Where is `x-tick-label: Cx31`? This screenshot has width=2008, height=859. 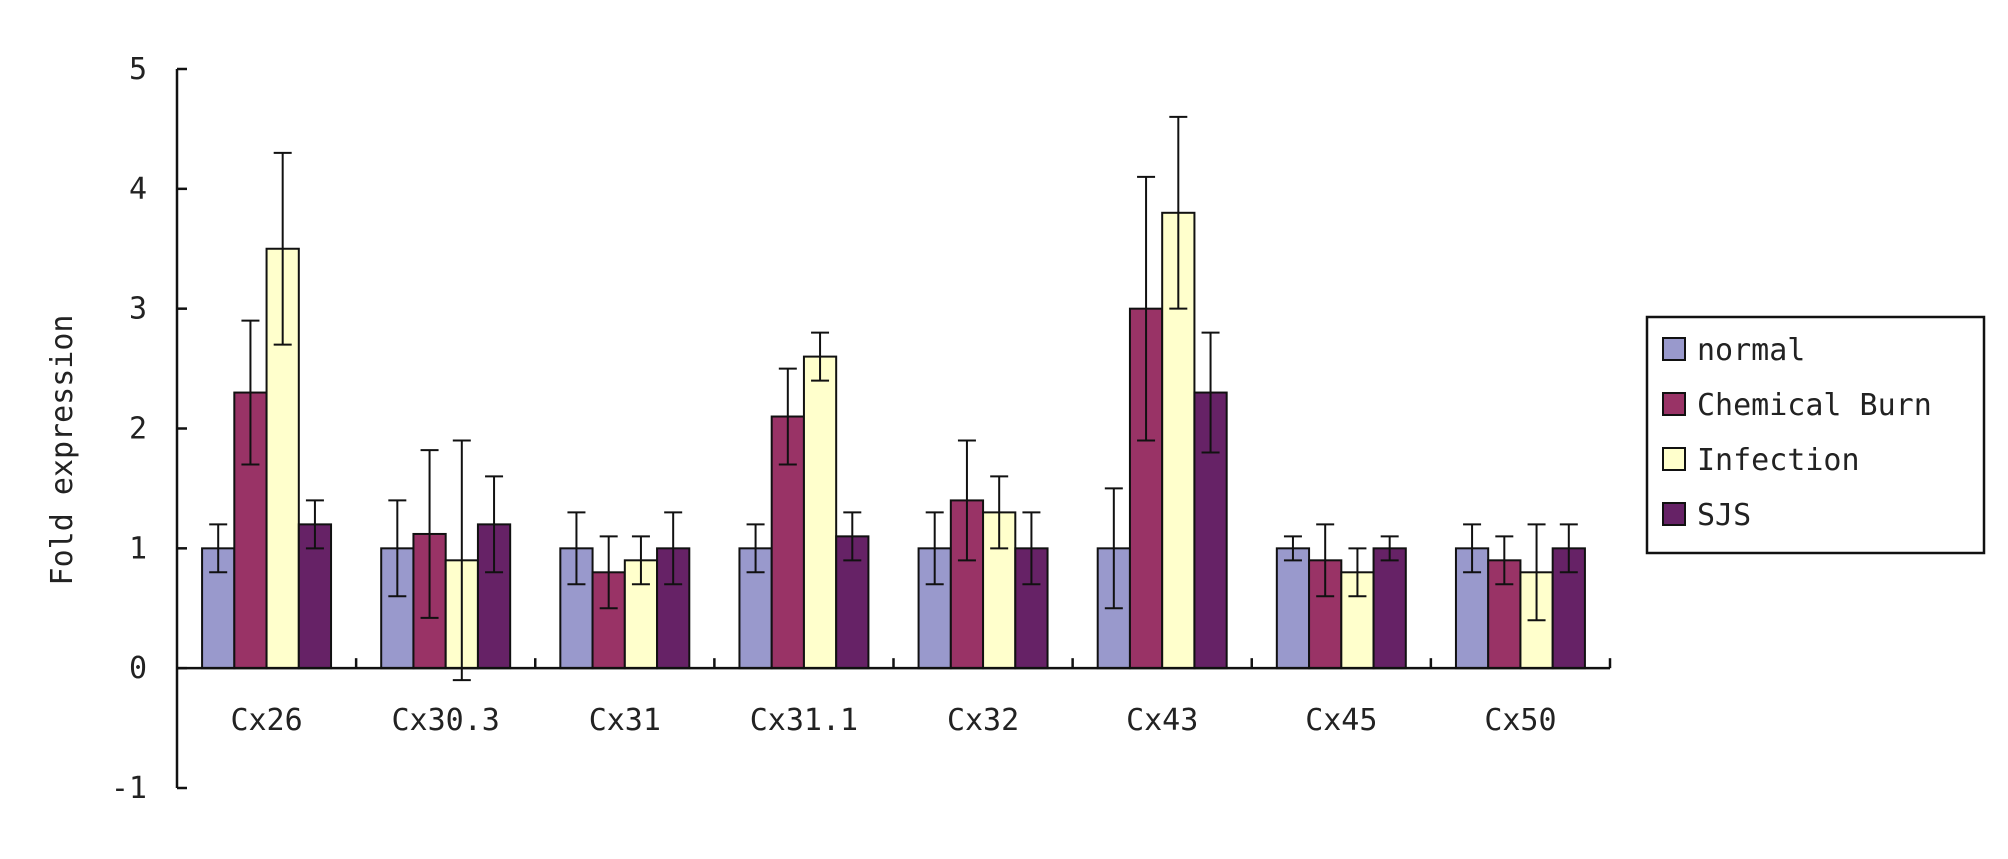 x-tick-label: Cx31 is located at coordinates (625, 720).